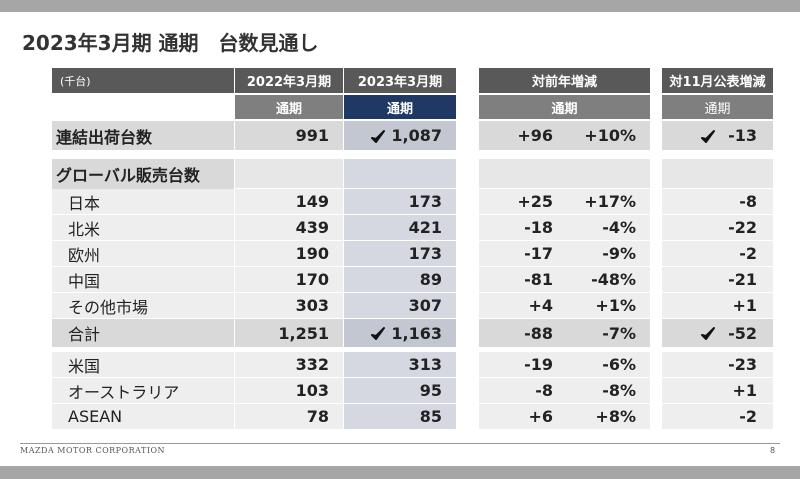 Image resolution: width=800 pixels, height=479 pixels. What do you see at coordinates (607, 253) in the screenshot?
I see `diff-percent: -9%` at bounding box center [607, 253].